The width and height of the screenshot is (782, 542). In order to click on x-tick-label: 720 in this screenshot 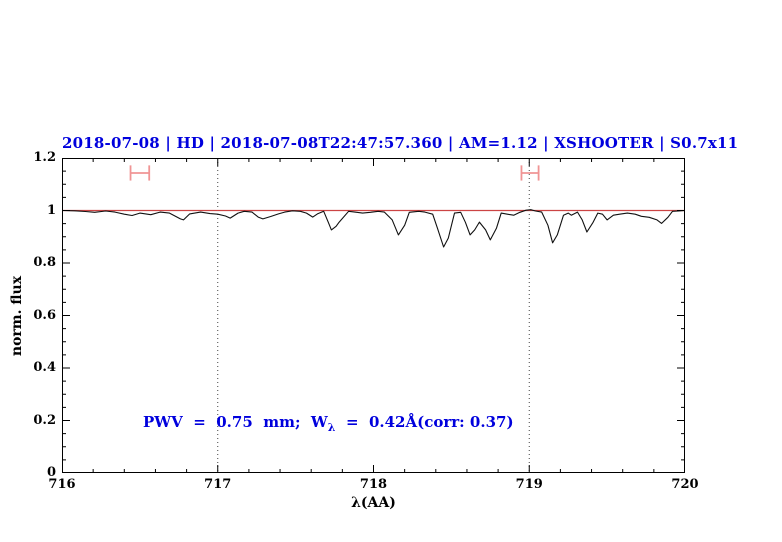, I will do `click(685, 484)`.